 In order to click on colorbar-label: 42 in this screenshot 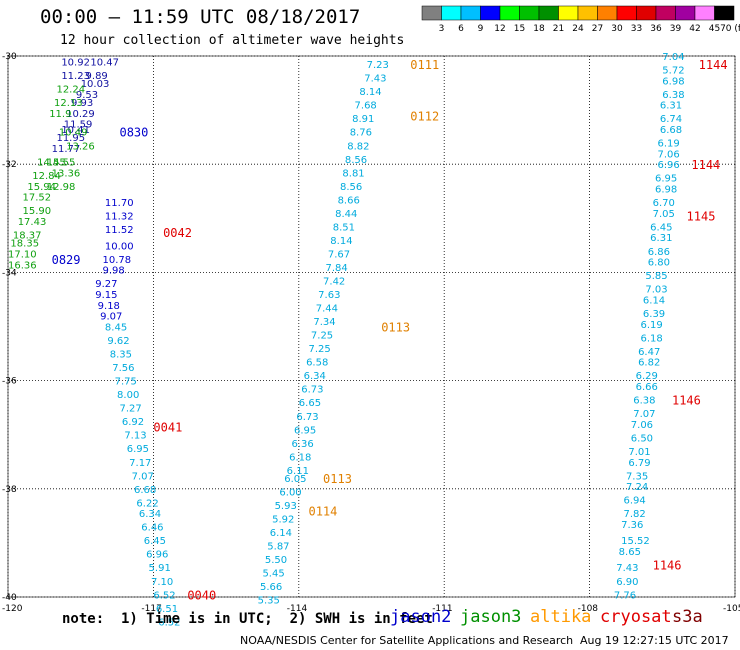, I will do `click(694, 29)`.